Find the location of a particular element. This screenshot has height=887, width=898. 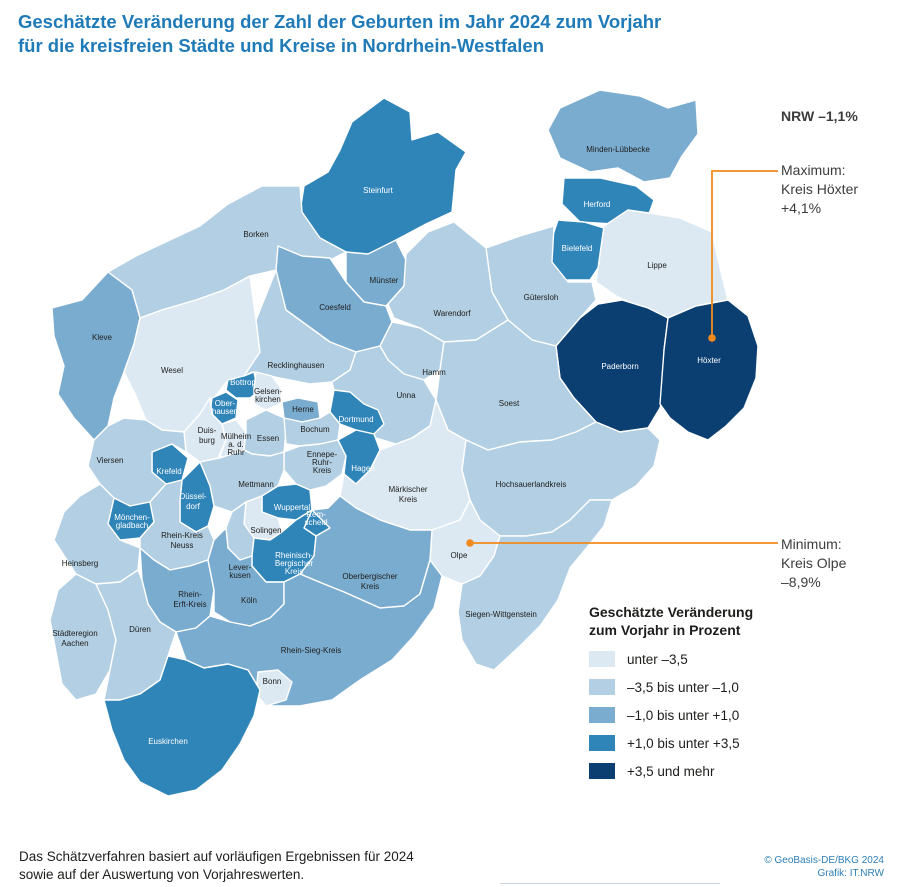

region-label-remscheid: Rem-scheid is located at coordinates (315, 518).